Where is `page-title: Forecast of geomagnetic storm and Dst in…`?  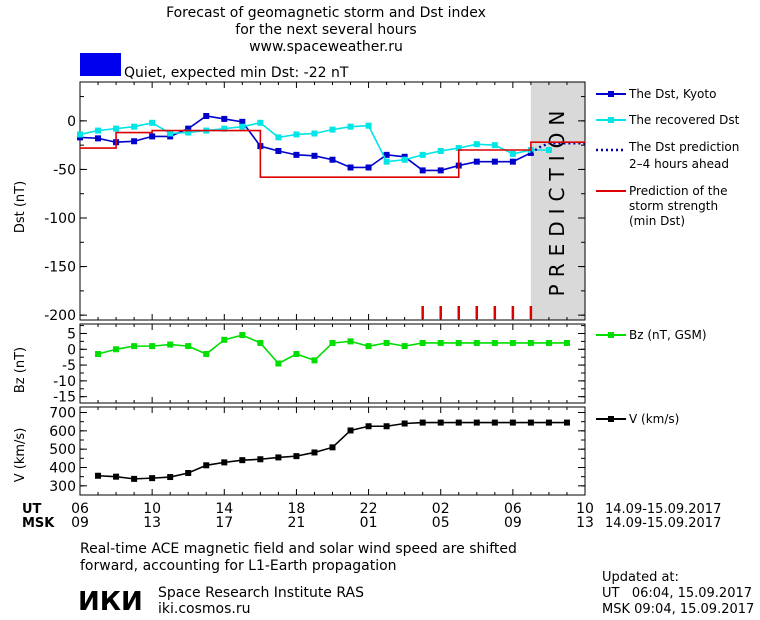
page-title: Forecast of geomagnetic storm and Dst in… is located at coordinates (326, 13).